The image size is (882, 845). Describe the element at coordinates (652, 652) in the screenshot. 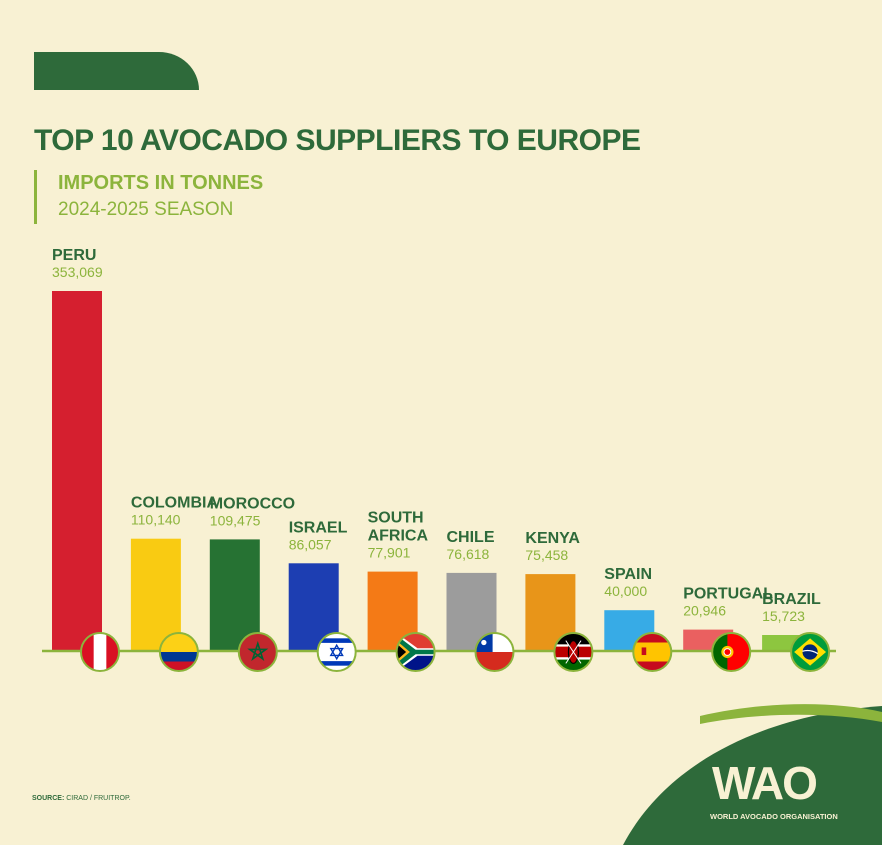

I see `spain-flag-icon` at that location.